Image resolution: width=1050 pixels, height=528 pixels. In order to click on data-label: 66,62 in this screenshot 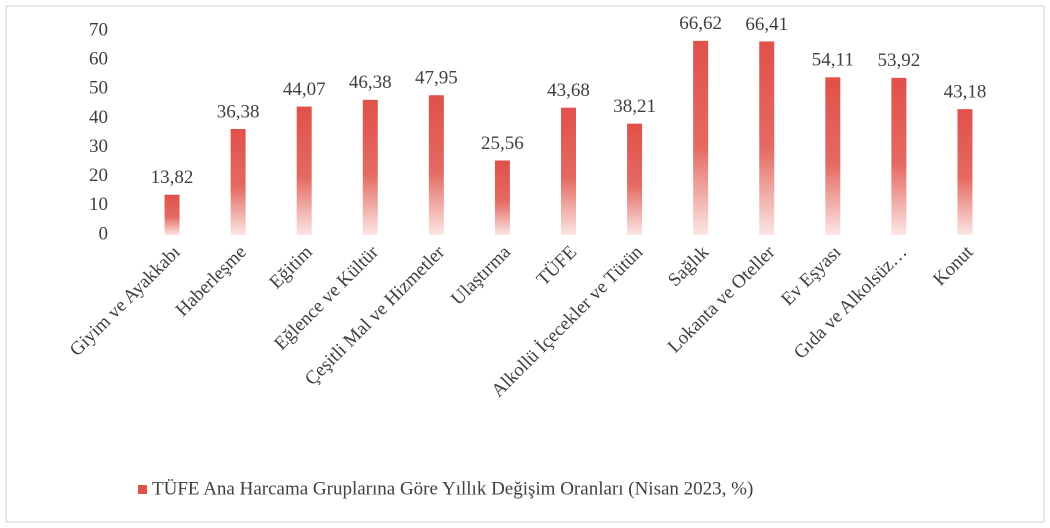, I will do `click(700, 23)`.